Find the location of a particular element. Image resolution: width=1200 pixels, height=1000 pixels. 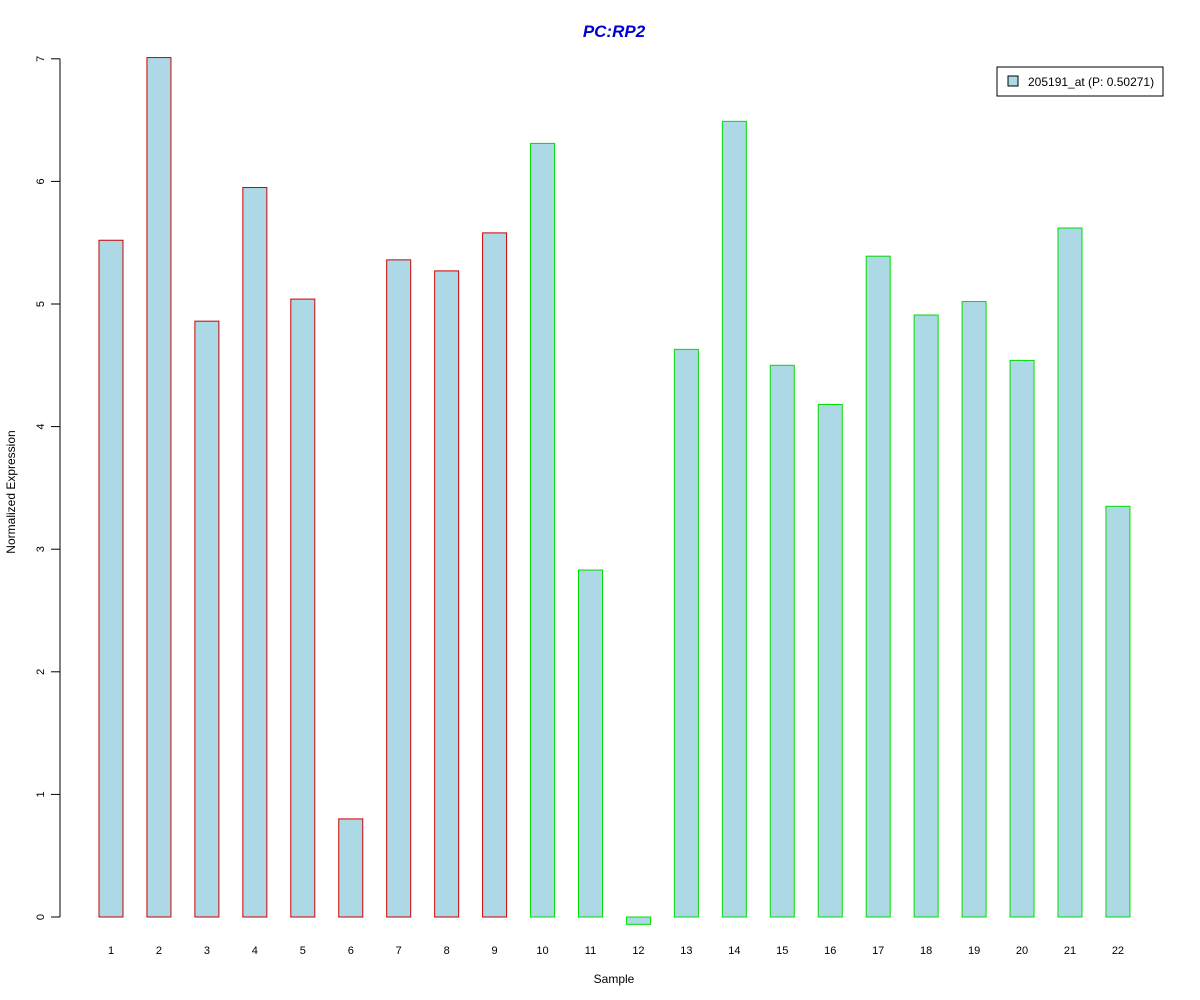

x-tick-label: 2 is located at coordinates (159, 951).